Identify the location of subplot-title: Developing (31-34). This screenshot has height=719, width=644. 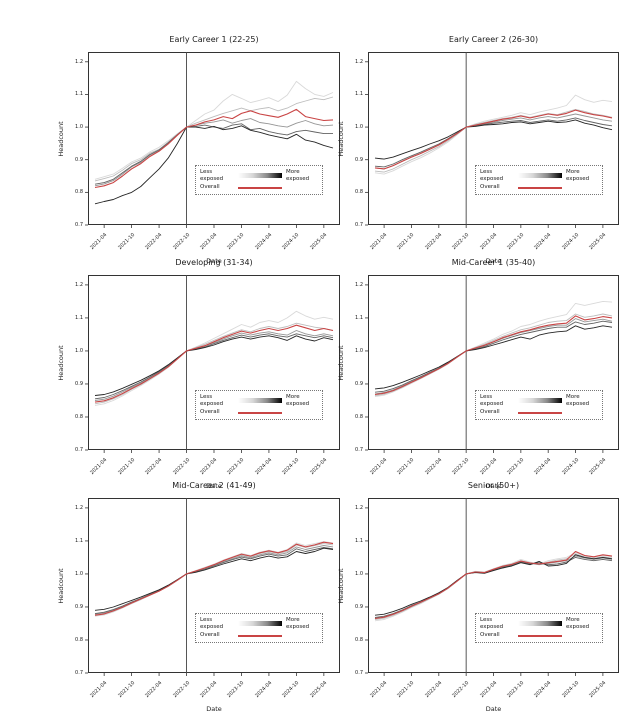
(214, 262).